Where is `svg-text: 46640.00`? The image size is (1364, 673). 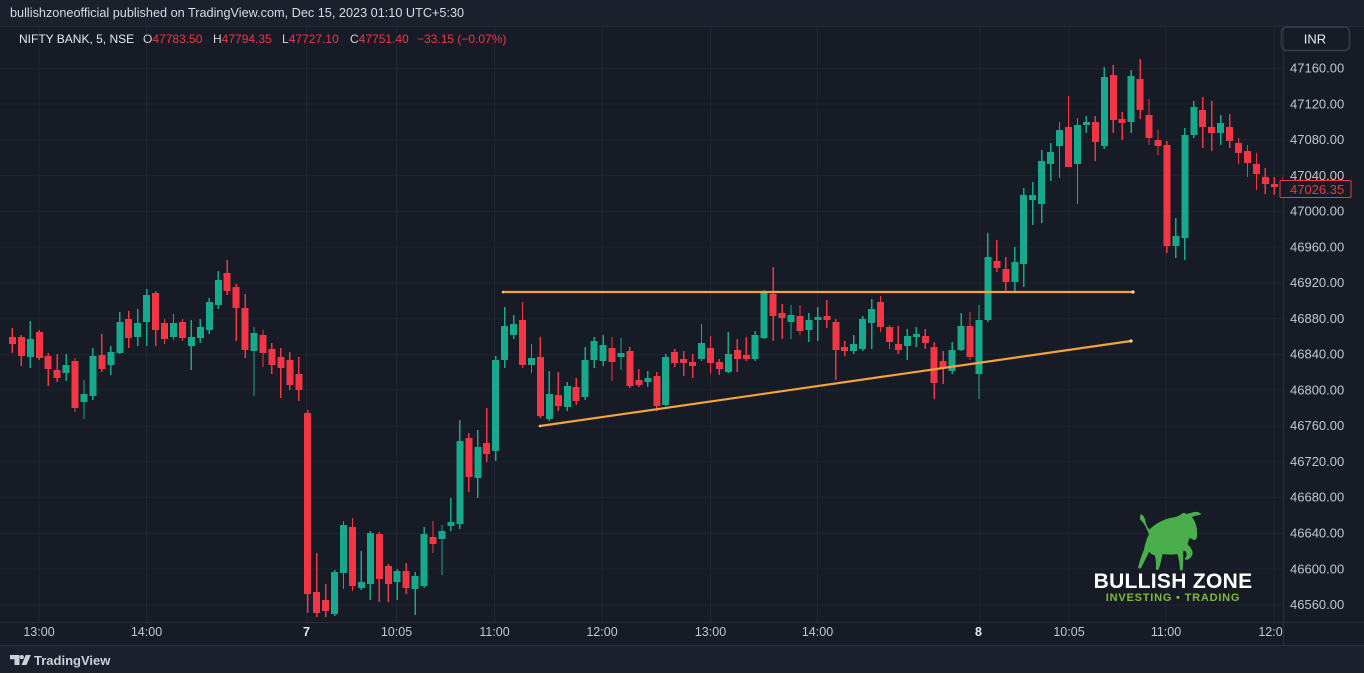
svg-text: 46640.00 is located at coordinates (1317, 533).